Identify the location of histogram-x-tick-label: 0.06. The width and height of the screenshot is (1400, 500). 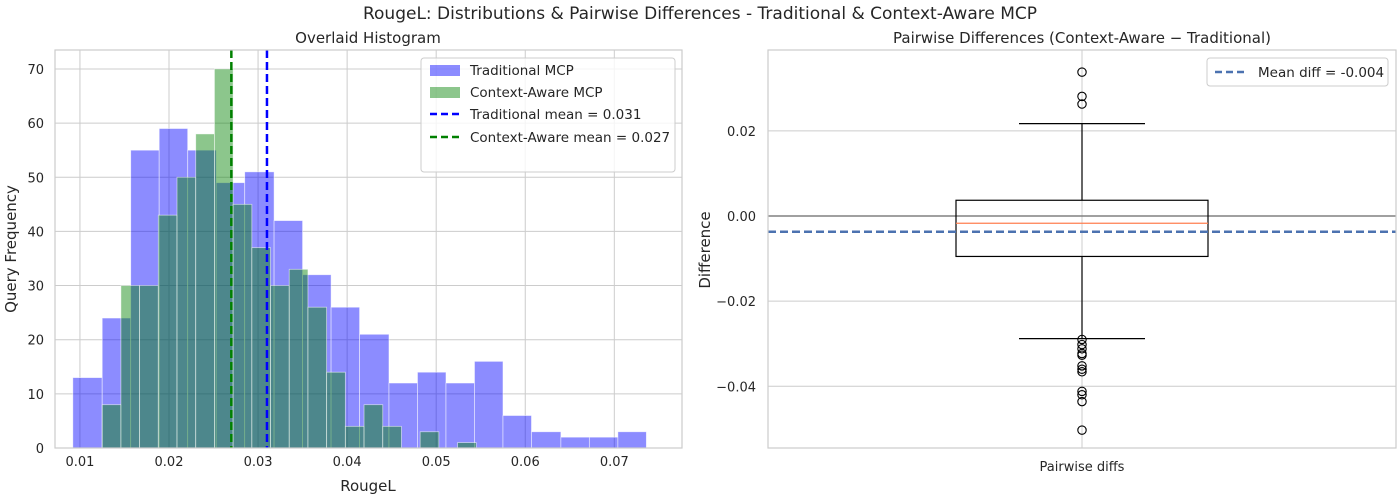
(525, 462).